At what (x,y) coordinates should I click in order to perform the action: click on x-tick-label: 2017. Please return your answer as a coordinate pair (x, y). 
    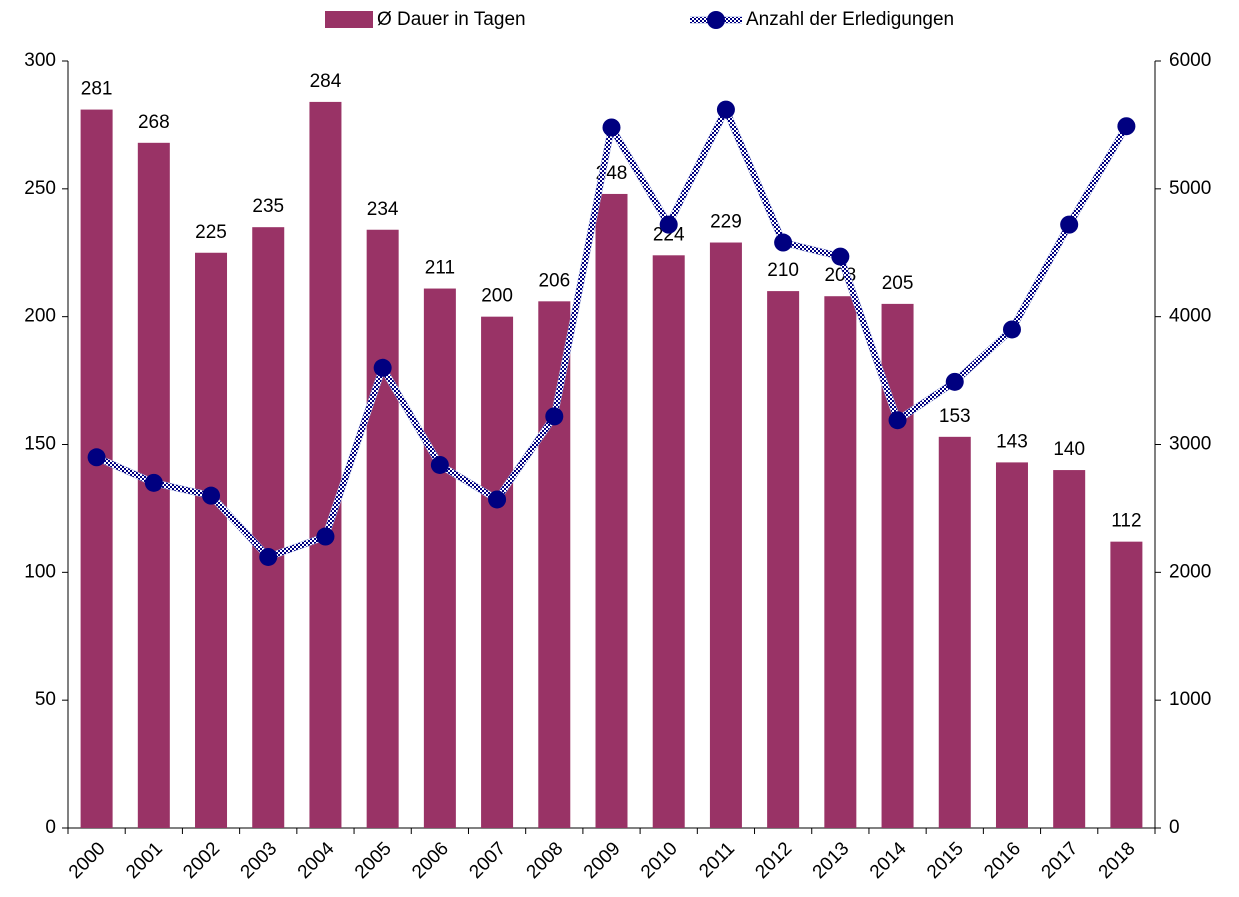
    Looking at the image, I should click on (1060, 860).